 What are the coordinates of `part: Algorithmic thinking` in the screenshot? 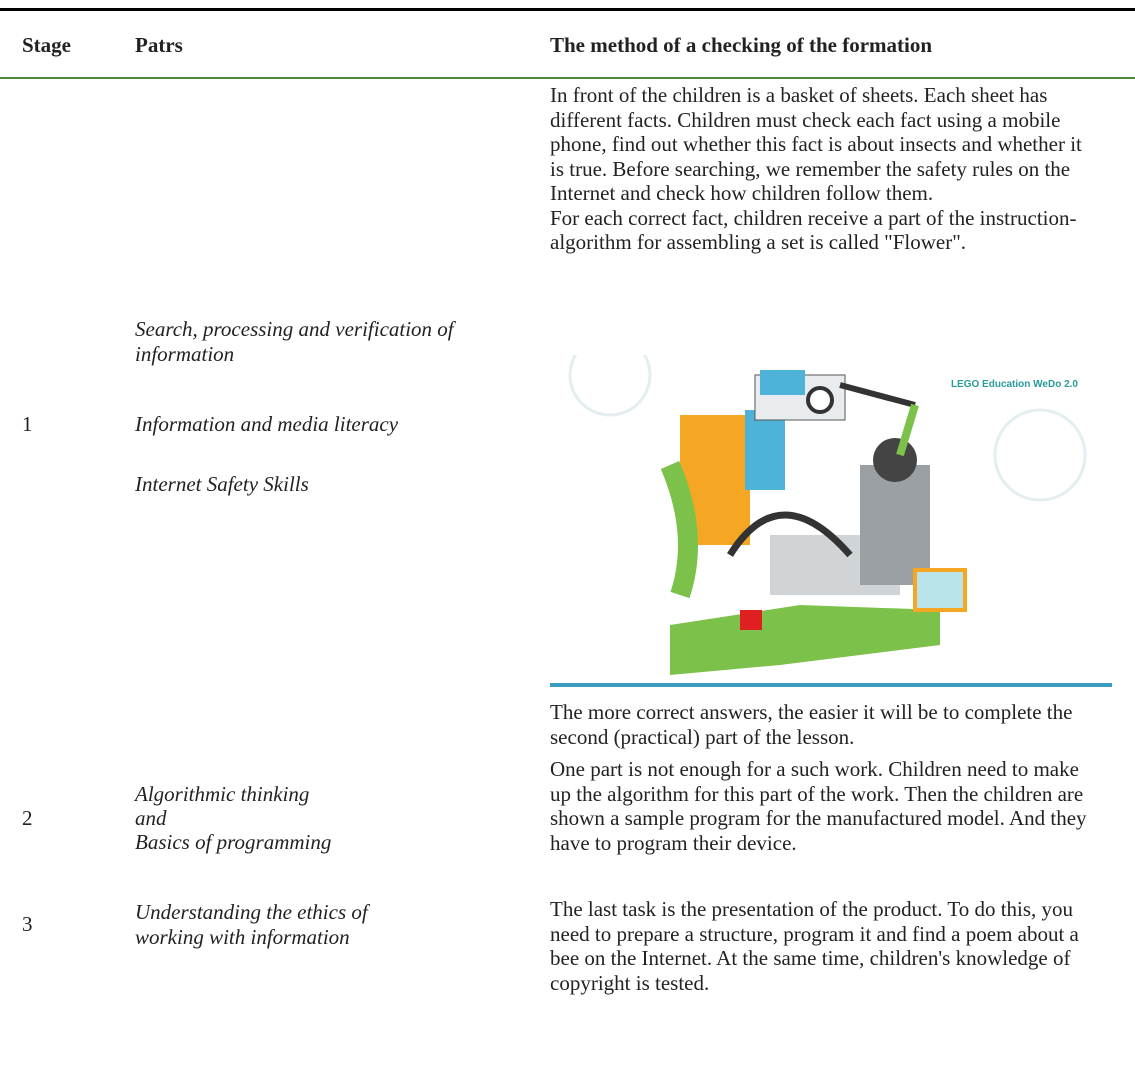 It's located at (222, 794).